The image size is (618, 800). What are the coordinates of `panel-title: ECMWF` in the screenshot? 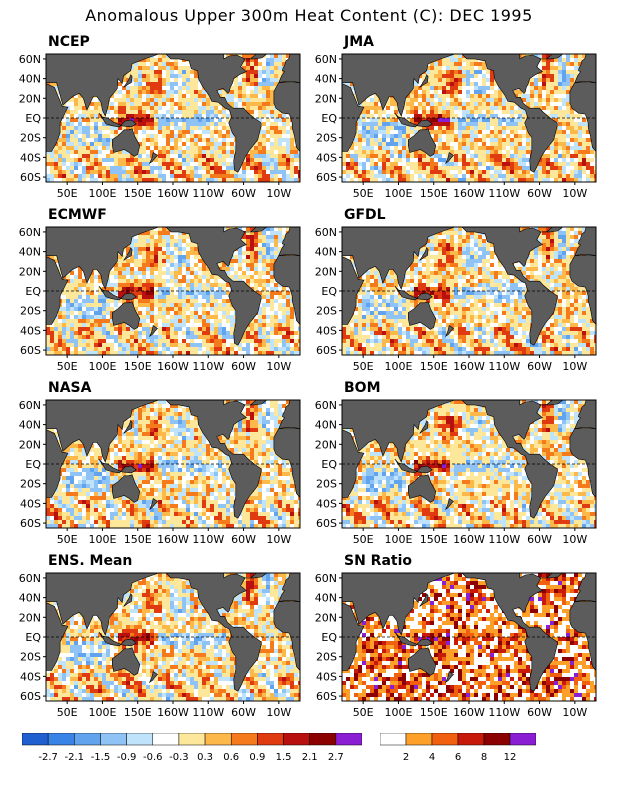 It's located at (77, 215).